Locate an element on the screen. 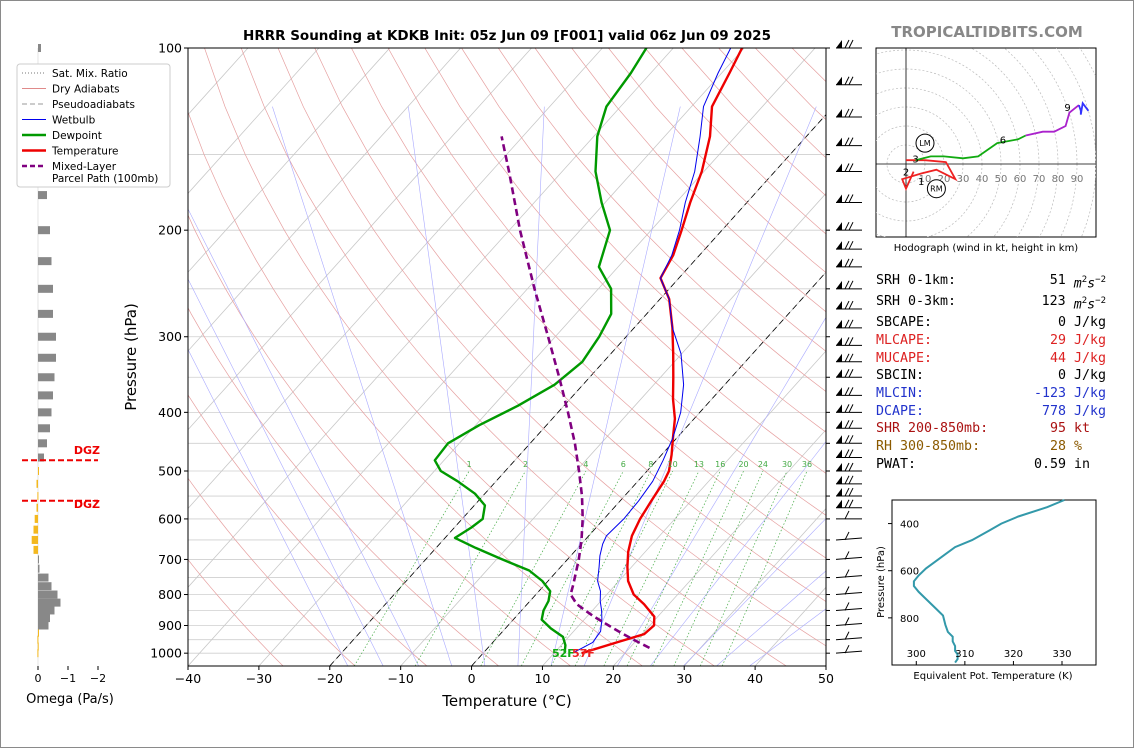 Image resolution: width=1134 pixels, height=748 pixels. mixing-ratio-label: 2 is located at coordinates (525, 464).